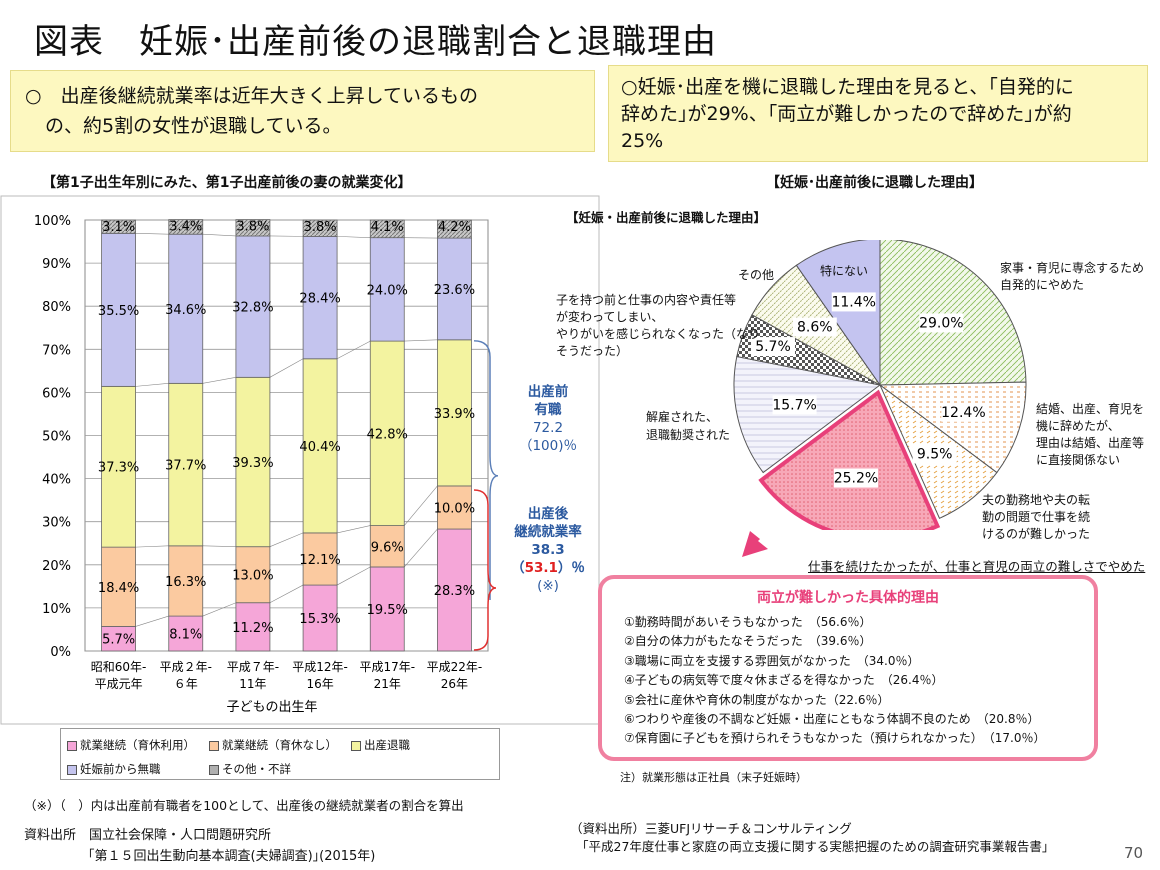 Image resolution: width=1160 pixels, height=870 pixels. What do you see at coordinates (847, 87) in the screenshot?
I see `summary-right-line1: ○妊娠･出産を機に退職した理由を見ると、｢自発的に` at bounding box center [847, 87].